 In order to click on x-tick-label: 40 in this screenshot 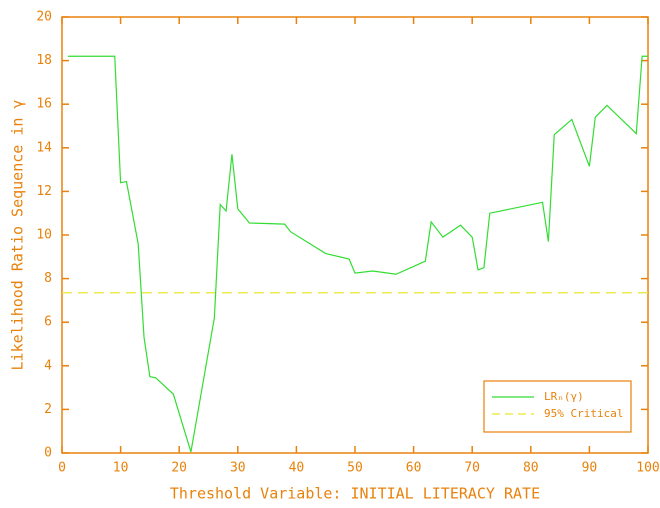, I will do `click(297, 468)`.